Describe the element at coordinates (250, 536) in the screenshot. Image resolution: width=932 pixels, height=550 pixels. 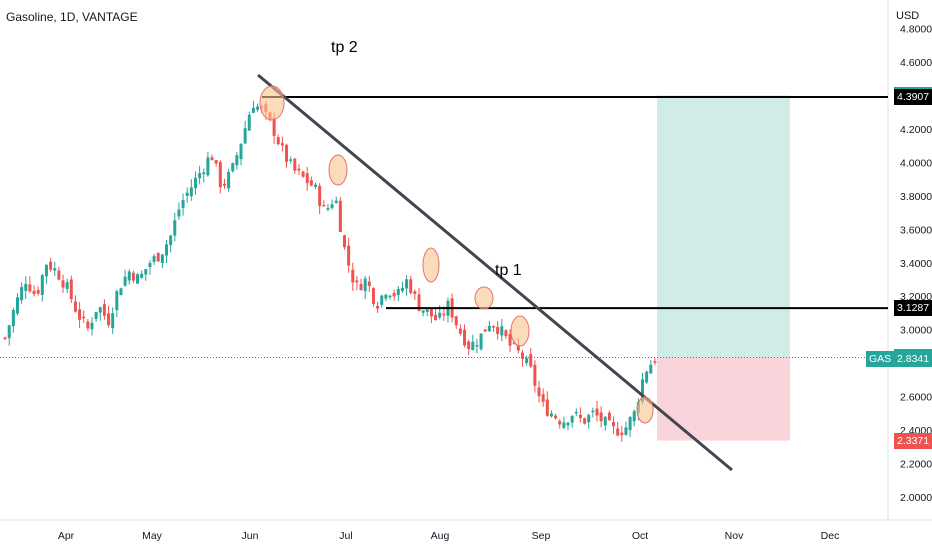
I see `x-tick-label: Jun` at that location.